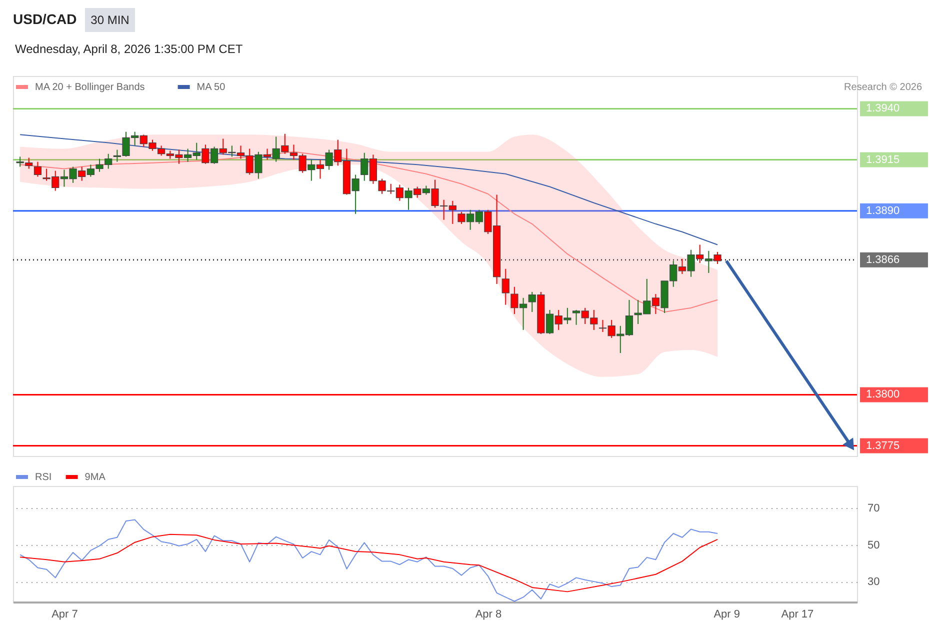 This screenshot has height=629, width=929. Describe the element at coordinates (883, 394) in the screenshot. I see `ref-line-label: 1.3800` at that location.